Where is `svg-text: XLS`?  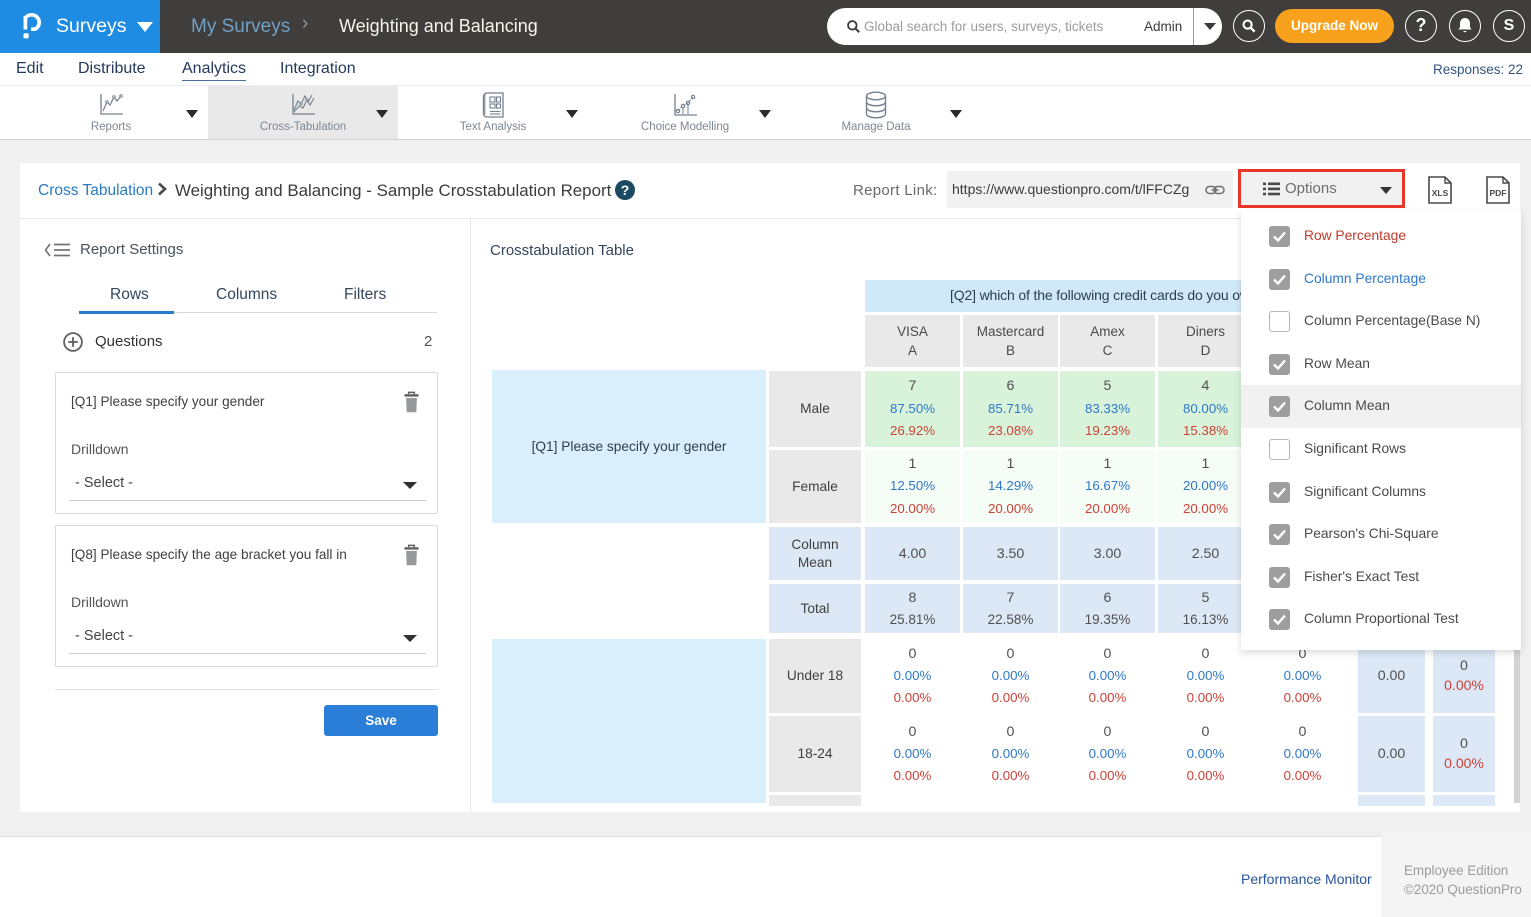
svg-text: XLS is located at coordinates (1440, 193).